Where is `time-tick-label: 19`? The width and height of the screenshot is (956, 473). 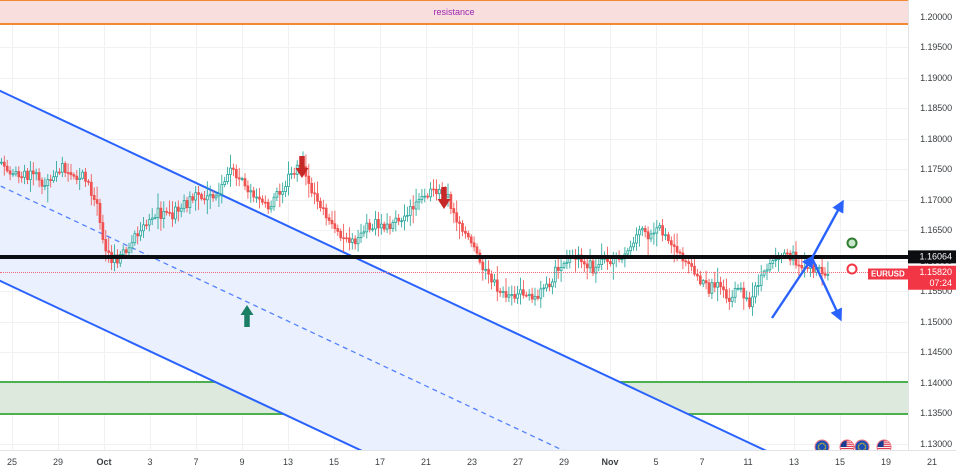 time-tick-label: 19 is located at coordinates (886, 462).